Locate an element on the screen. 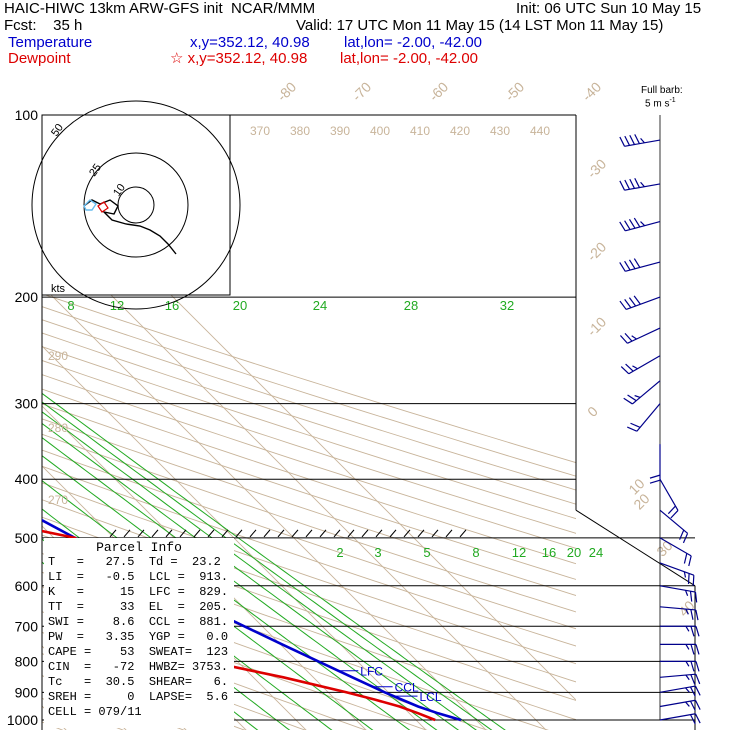  level-markers: ELLFCCCLLCL is located at coordinates (390, 684).